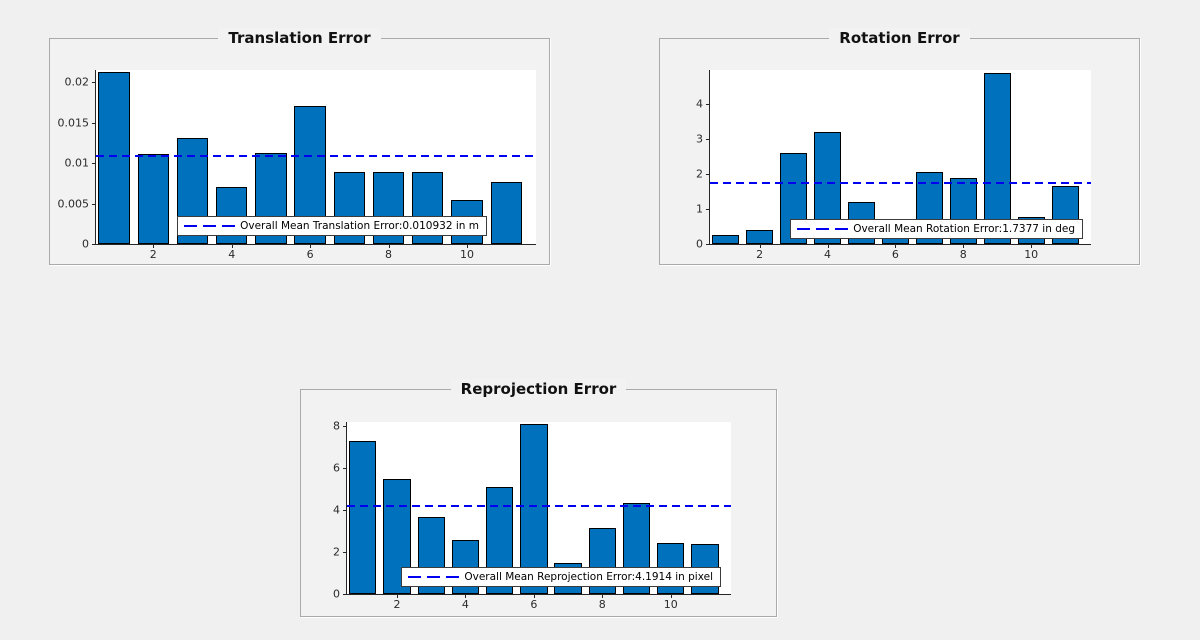 This screenshot has height=640, width=1200. What do you see at coordinates (77, 82) in the screenshot?
I see `y-tick-label: 0.02` at bounding box center [77, 82].